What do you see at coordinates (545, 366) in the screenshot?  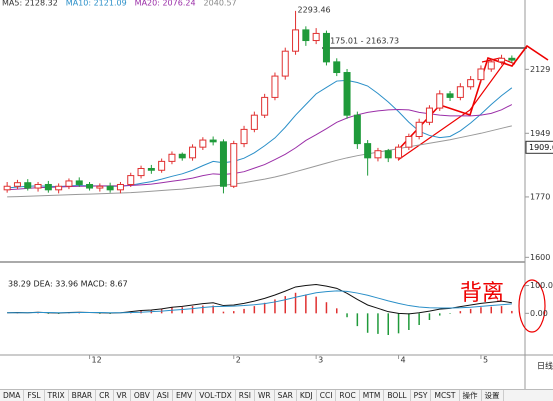 I see `period-label: 日线` at bounding box center [545, 366].